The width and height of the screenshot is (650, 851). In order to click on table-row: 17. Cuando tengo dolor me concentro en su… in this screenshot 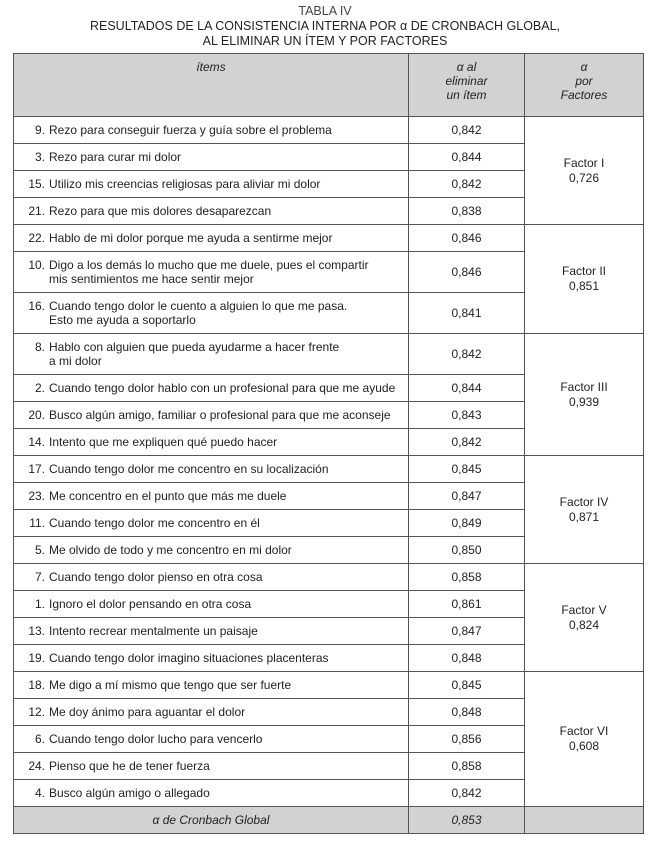, I will do `click(328, 509)`.